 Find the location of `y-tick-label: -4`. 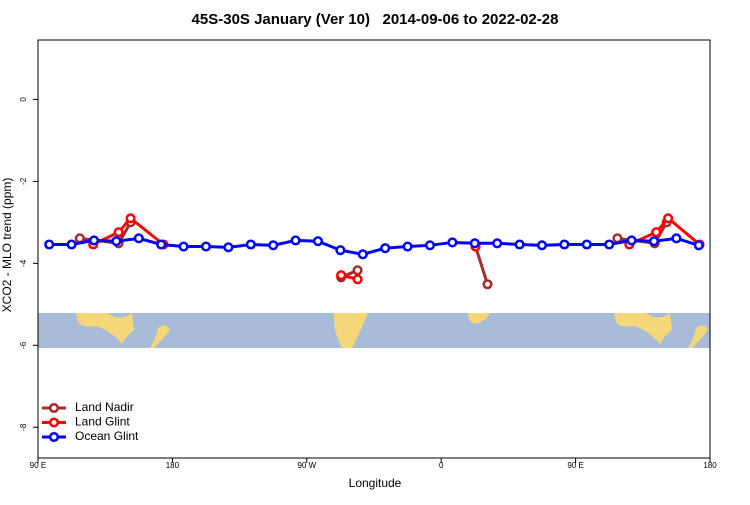

y-tick-label: -4 is located at coordinates (23, 263).